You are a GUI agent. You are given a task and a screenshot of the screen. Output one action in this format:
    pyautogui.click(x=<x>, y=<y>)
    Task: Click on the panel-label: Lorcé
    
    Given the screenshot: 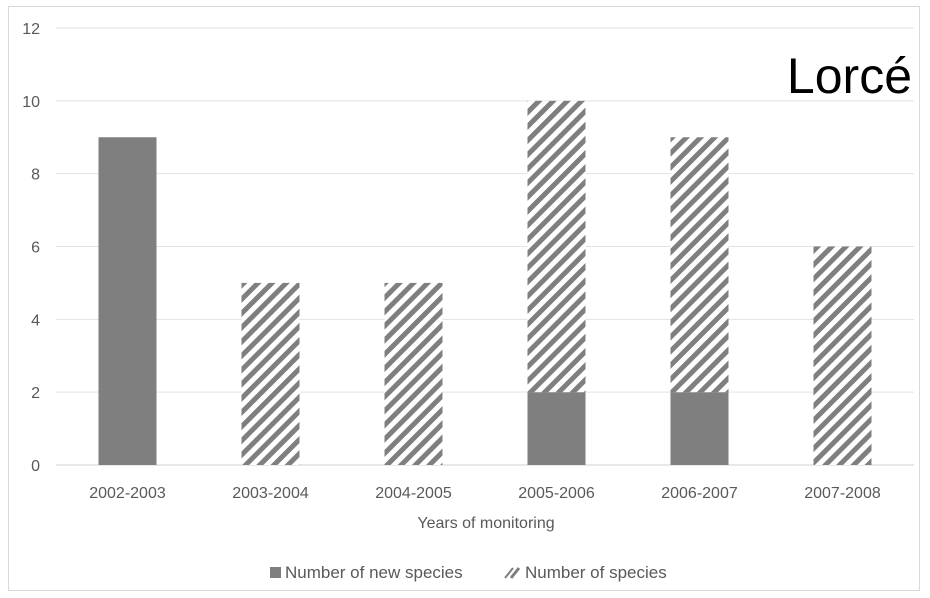 What is the action you would take?
    pyautogui.click(x=849, y=76)
    